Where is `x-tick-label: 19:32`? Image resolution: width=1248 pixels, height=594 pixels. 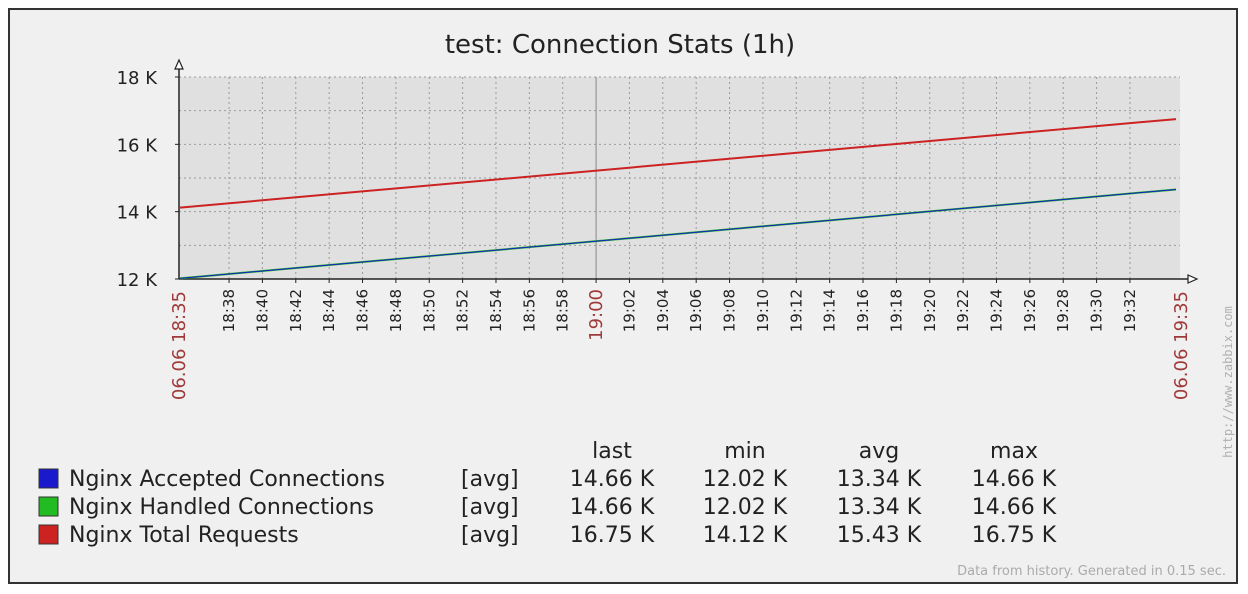
x-tick-label: 19:32 is located at coordinates (1130, 310).